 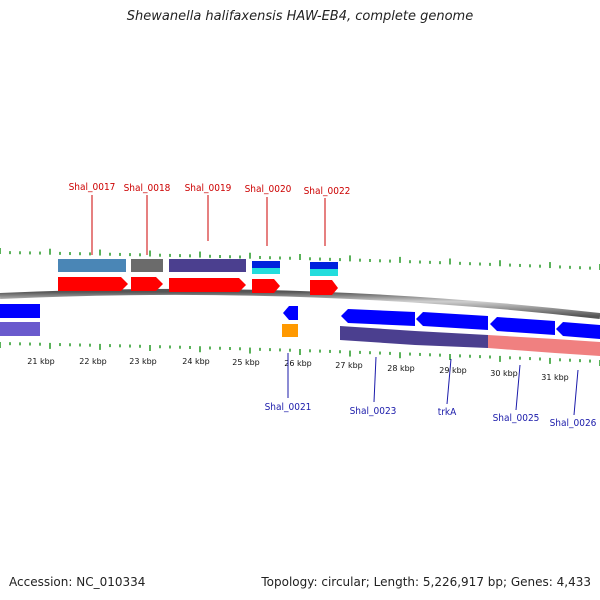 What do you see at coordinates (92, 187) in the screenshot?
I see `gene-label-shal-0017: Shal_0017` at bounding box center [92, 187].